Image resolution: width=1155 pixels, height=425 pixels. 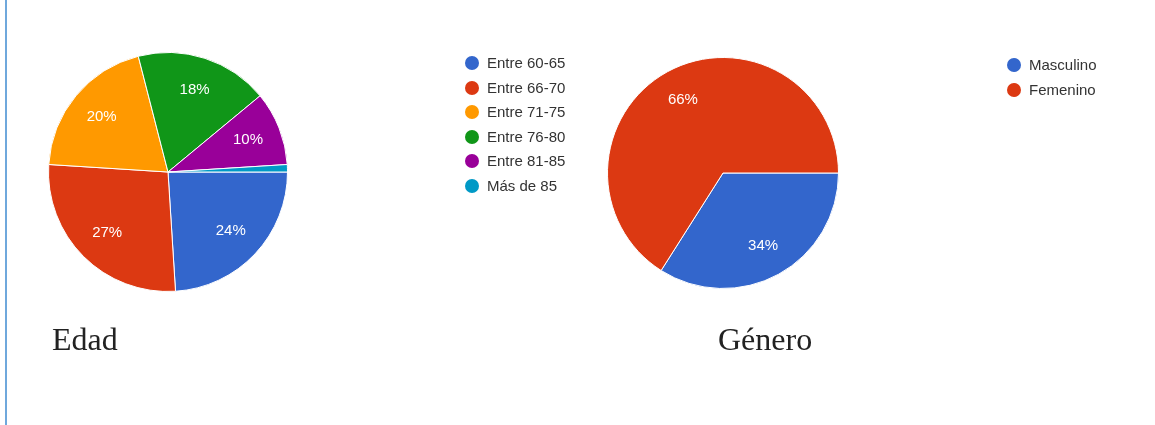 What do you see at coordinates (1062, 89) in the screenshot?
I see `legend-label: Femenino` at bounding box center [1062, 89].